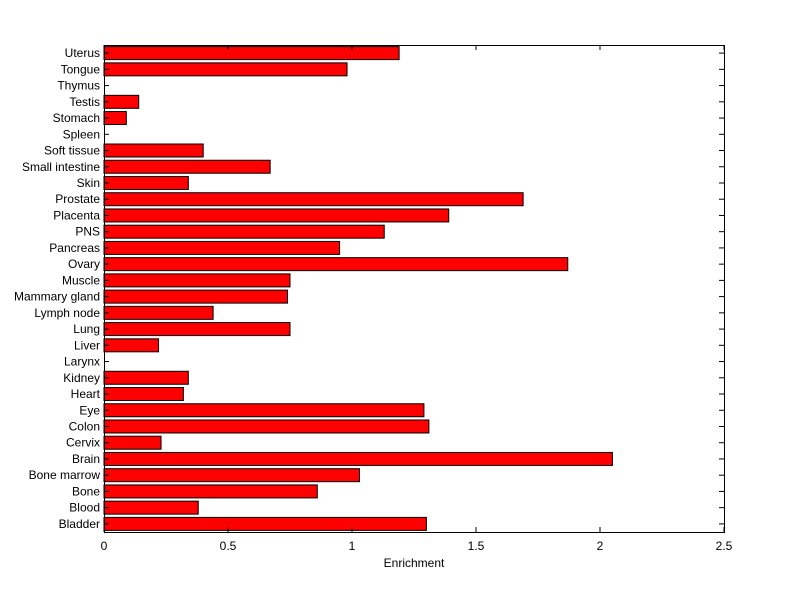  What do you see at coordinates (264, 410) in the screenshot?
I see `bar-eye` at bounding box center [264, 410].